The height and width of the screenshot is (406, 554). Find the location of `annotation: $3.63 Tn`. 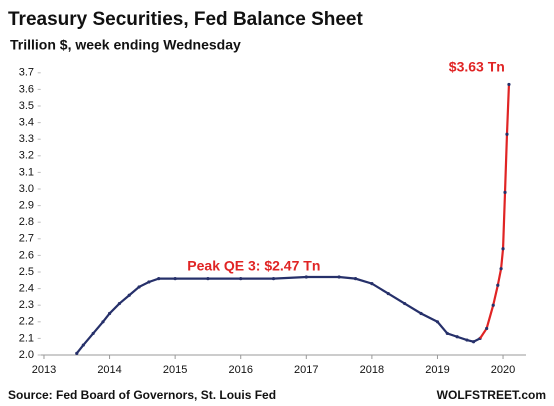

annotation: $3.63 Tn is located at coordinates (477, 67).